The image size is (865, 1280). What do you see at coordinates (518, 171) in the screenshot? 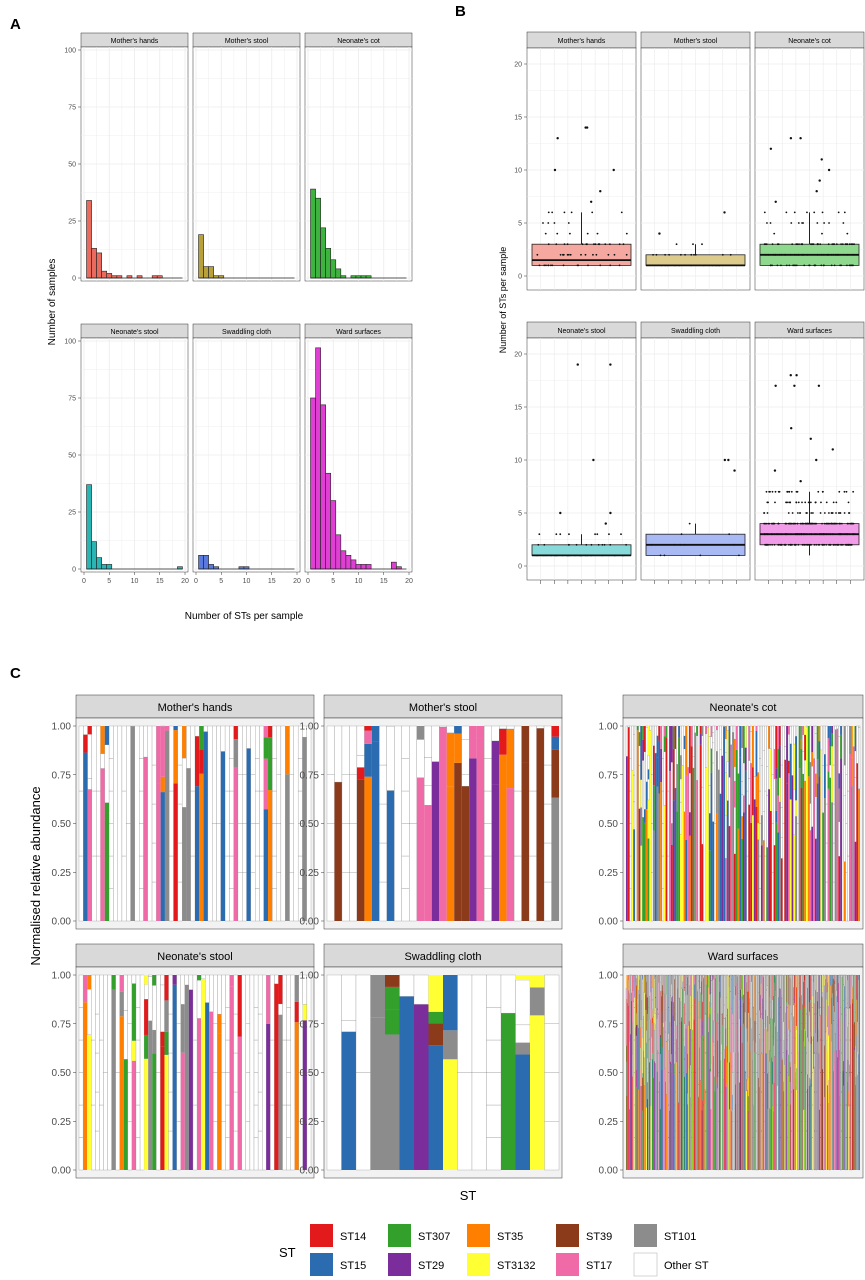
I see `y-tick-label: 10` at bounding box center [518, 171].